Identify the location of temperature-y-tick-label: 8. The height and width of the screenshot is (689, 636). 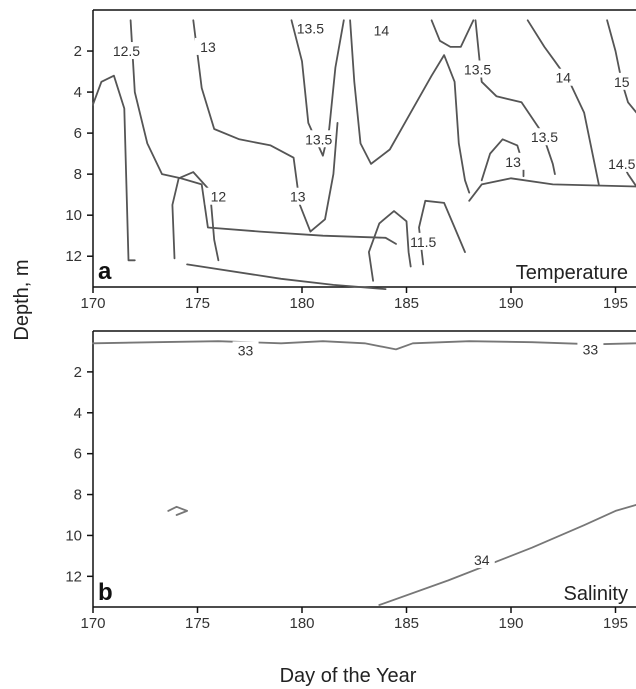
(78, 174).